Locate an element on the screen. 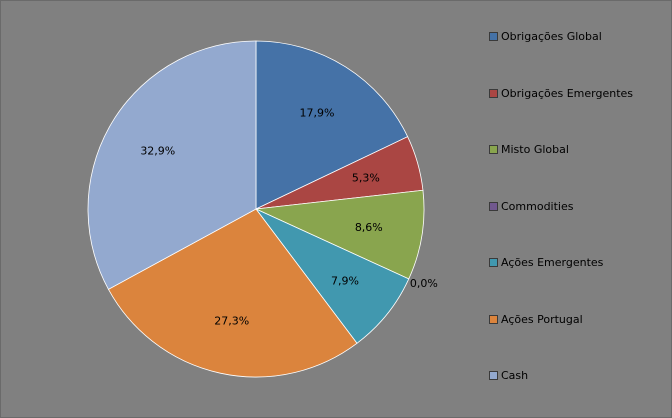  pie-slice-misto-global is located at coordinates (339, 234).